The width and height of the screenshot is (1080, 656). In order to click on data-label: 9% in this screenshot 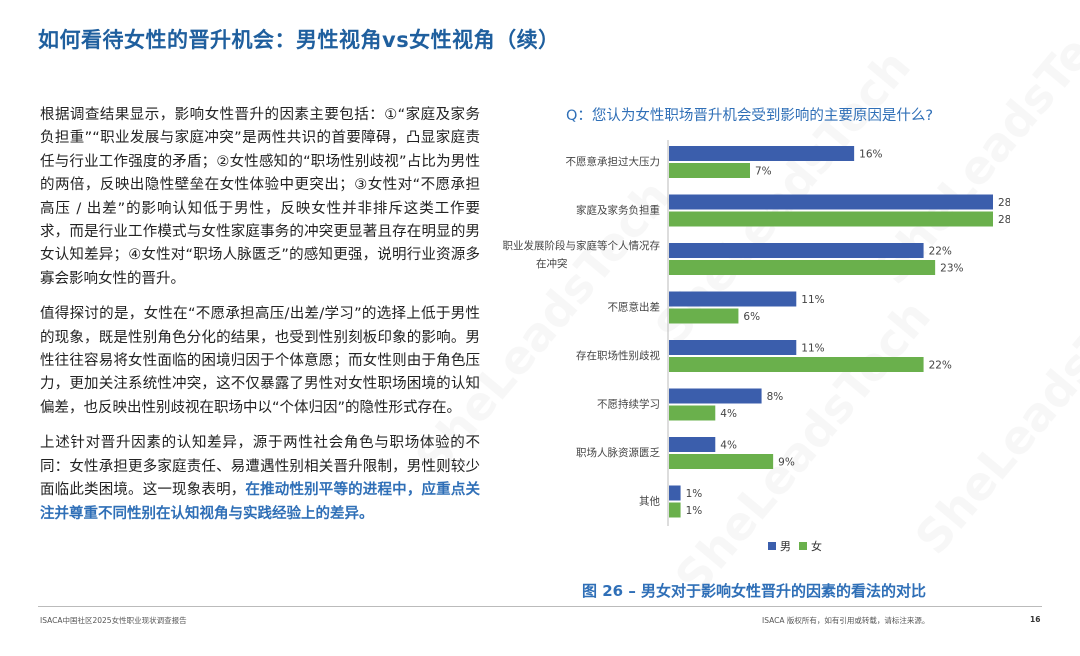, I will do `click(786, 463)`.